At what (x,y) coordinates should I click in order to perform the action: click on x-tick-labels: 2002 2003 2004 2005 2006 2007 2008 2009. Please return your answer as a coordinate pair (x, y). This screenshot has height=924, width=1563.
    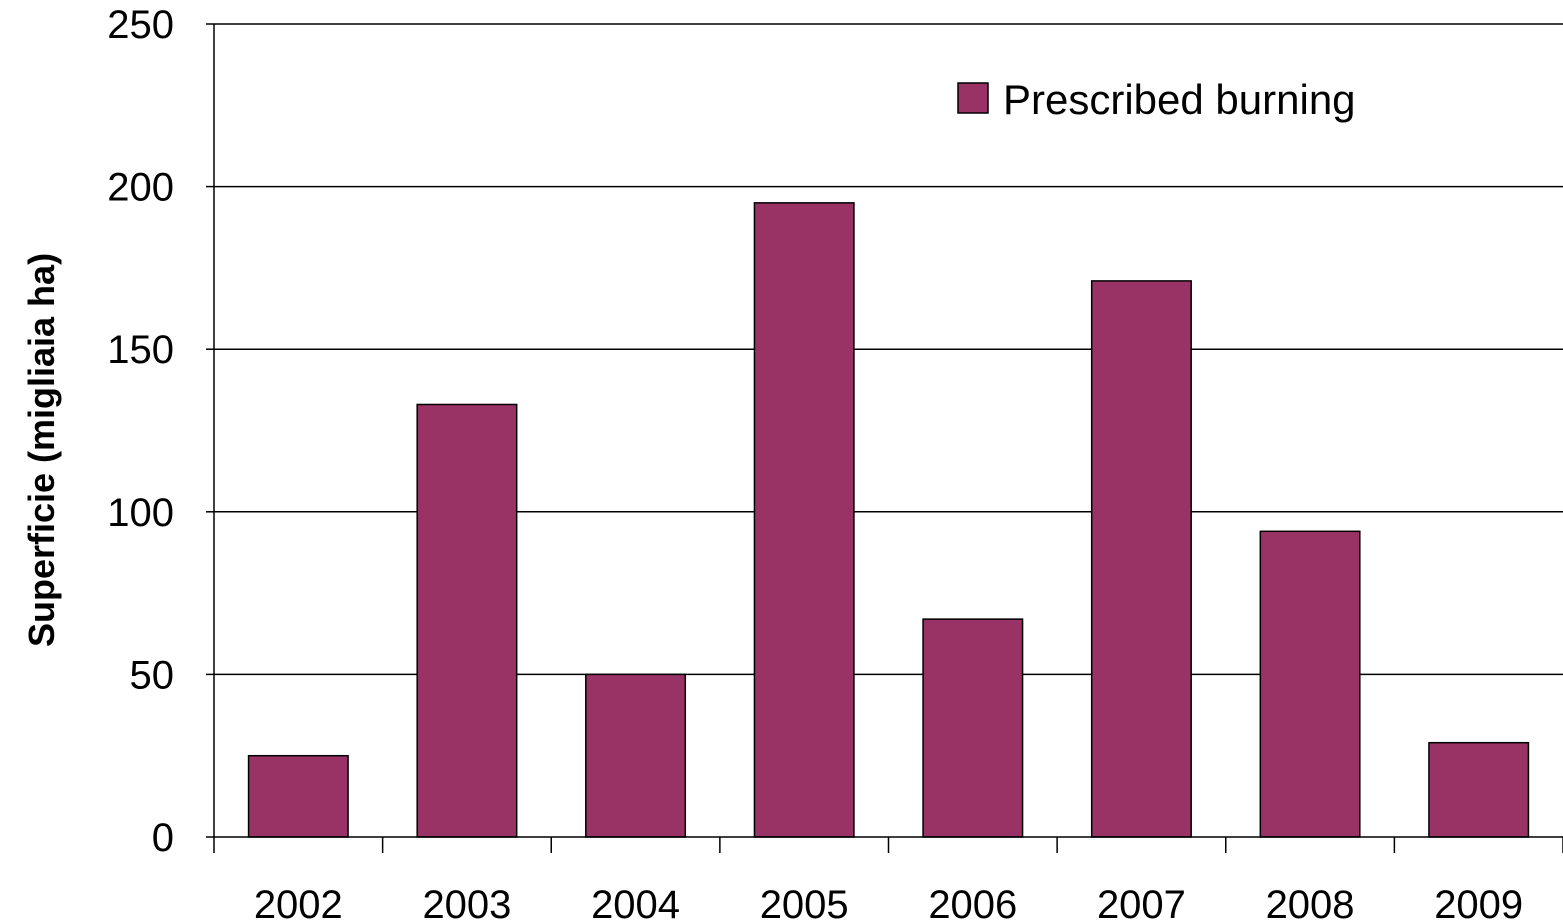
    Looking at the image, I should click on (888, 903).